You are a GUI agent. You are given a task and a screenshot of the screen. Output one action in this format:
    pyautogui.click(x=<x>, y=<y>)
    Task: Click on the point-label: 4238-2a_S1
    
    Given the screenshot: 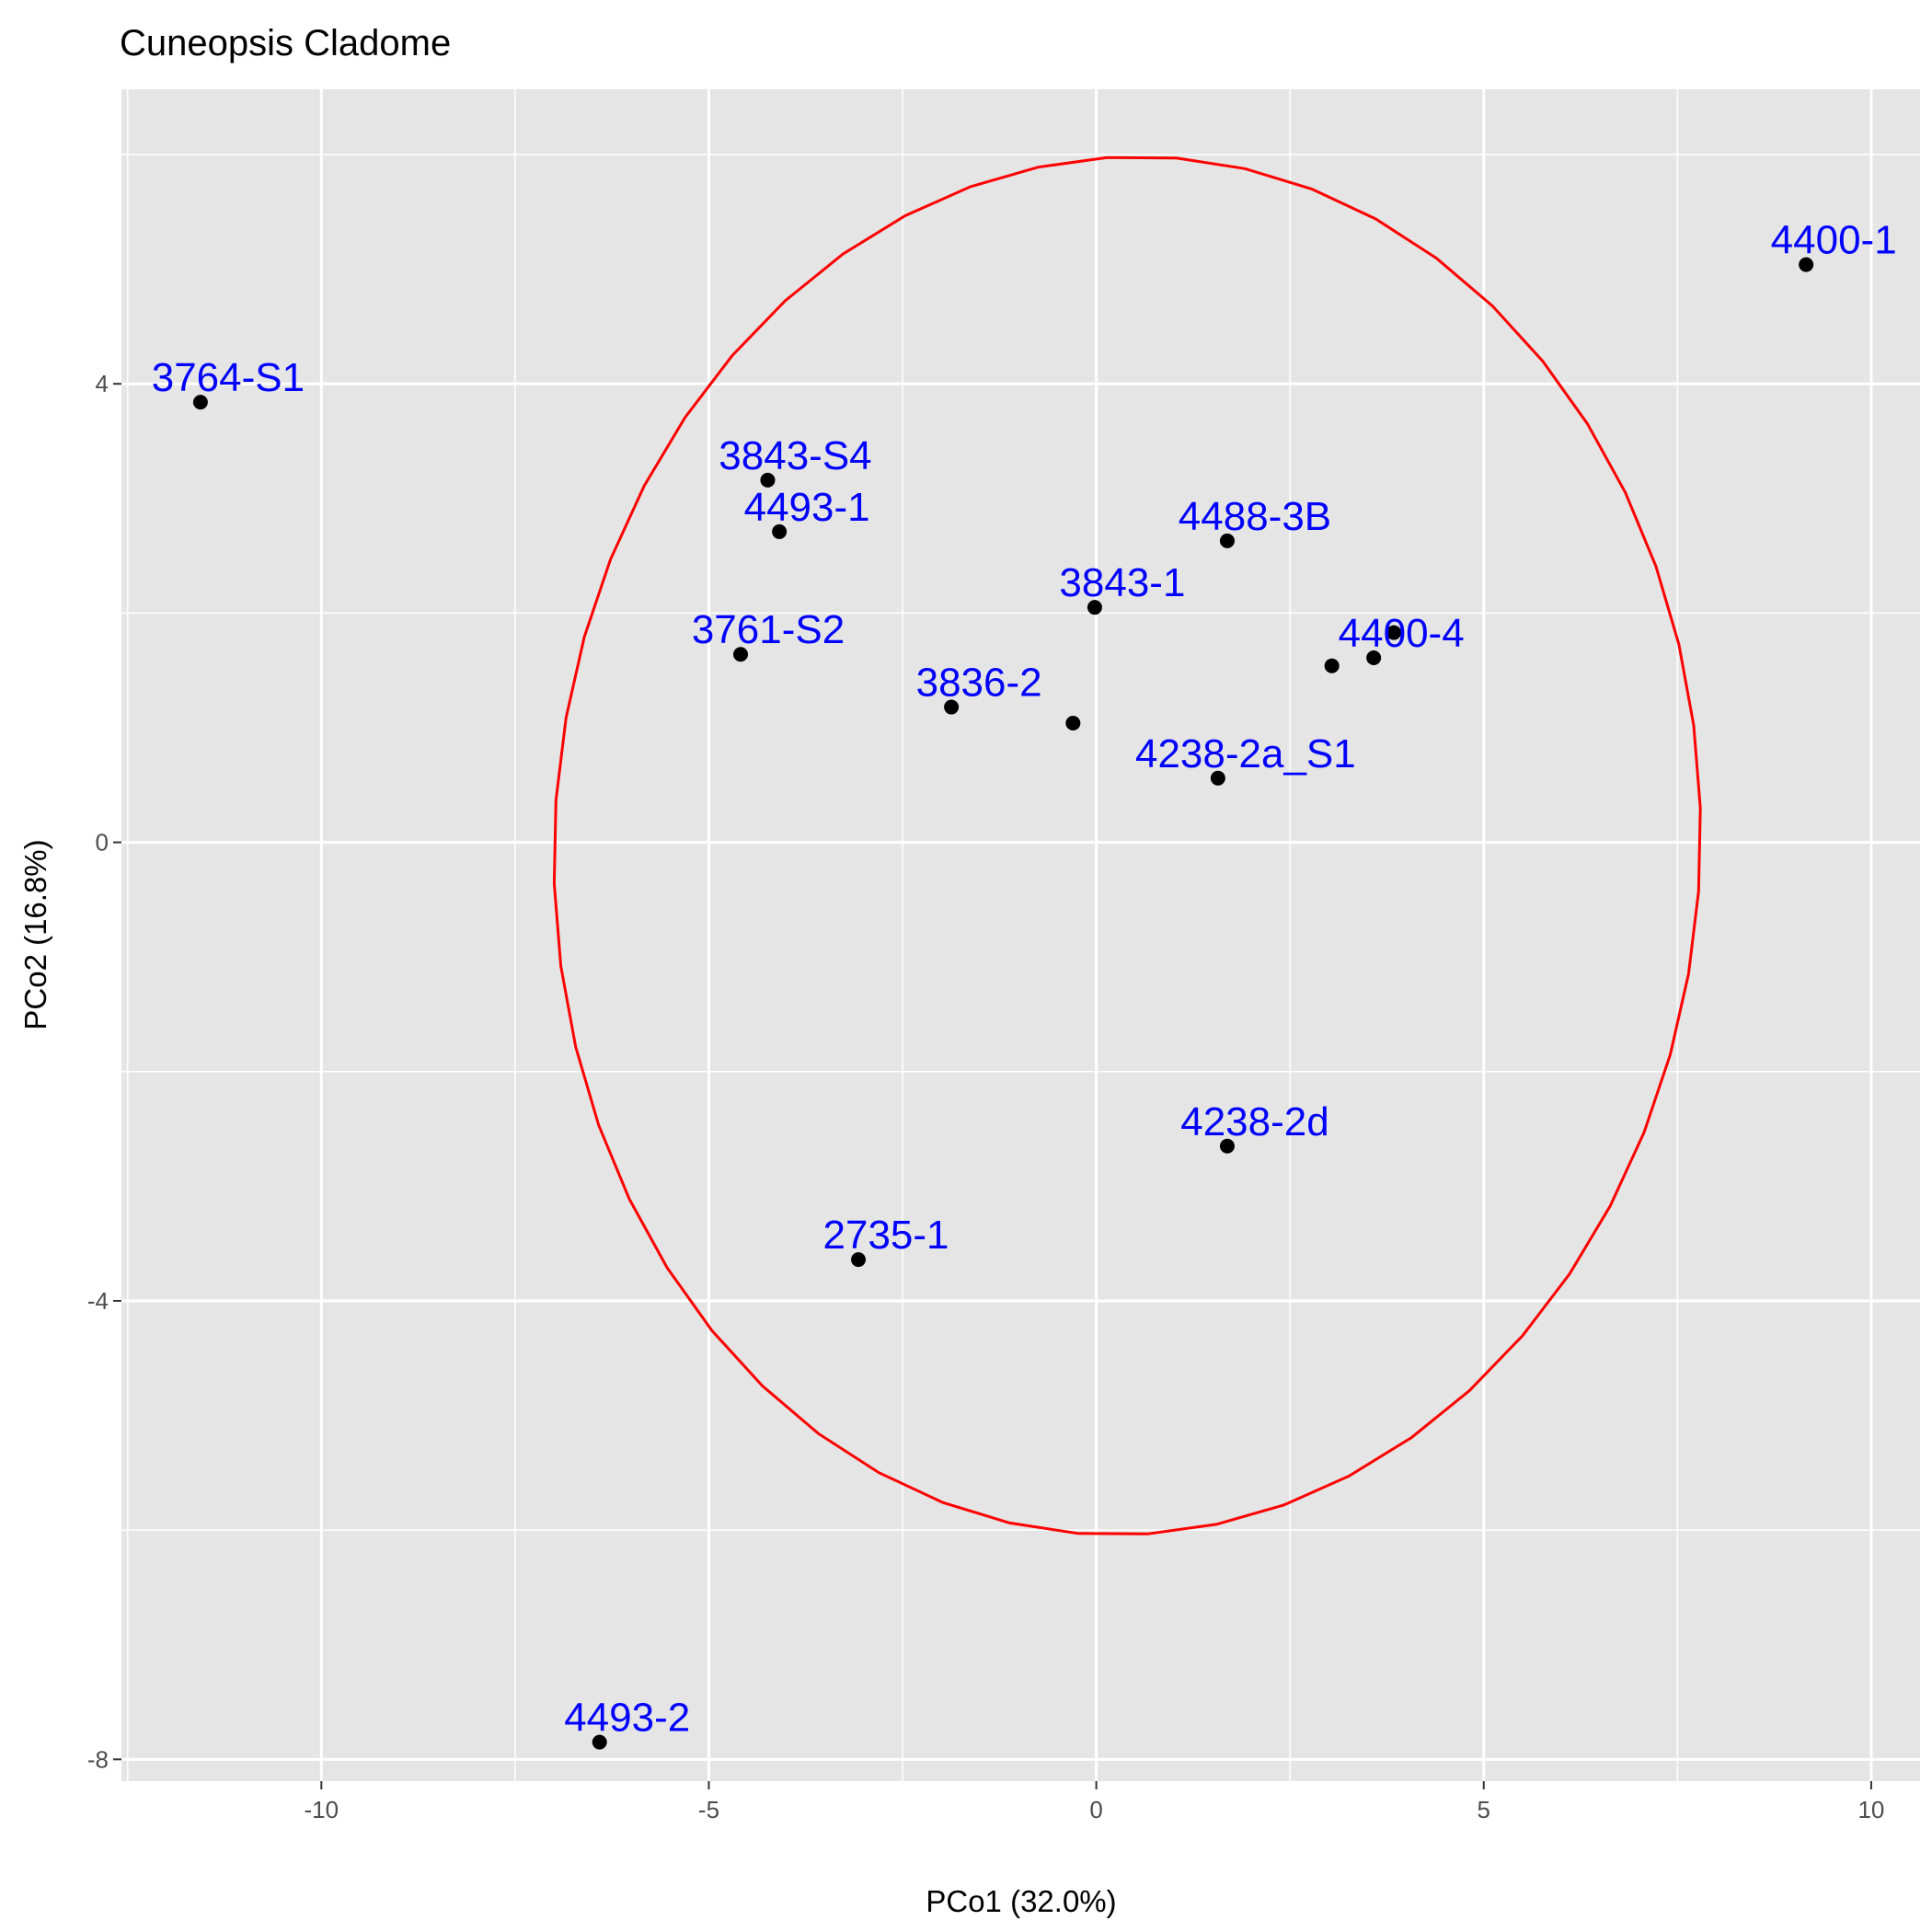 What is the action you would take?
    pyautogui.click(x=1245, y=753)
    